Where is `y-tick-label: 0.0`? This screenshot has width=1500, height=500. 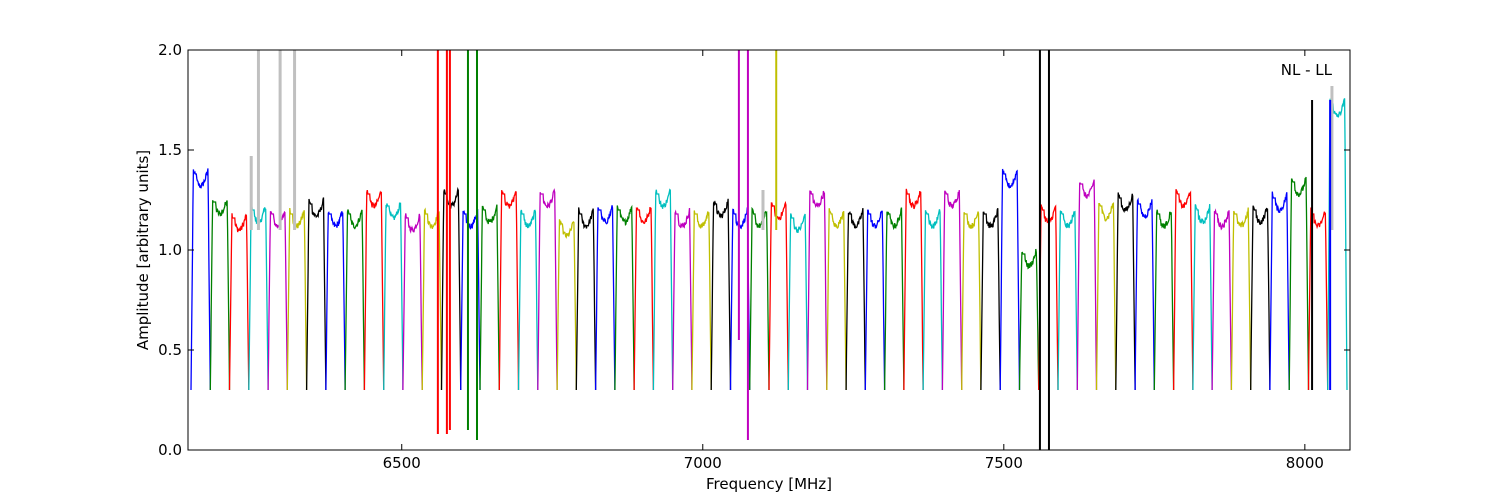
y-tick-label: 0.0 is located at coordinates (170, 450).